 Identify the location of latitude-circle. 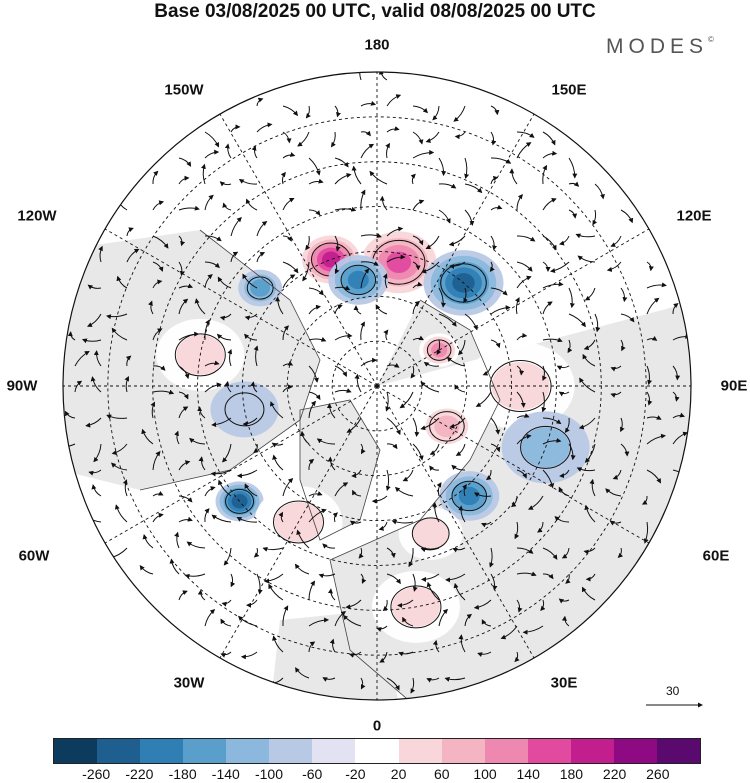
(377, 386).